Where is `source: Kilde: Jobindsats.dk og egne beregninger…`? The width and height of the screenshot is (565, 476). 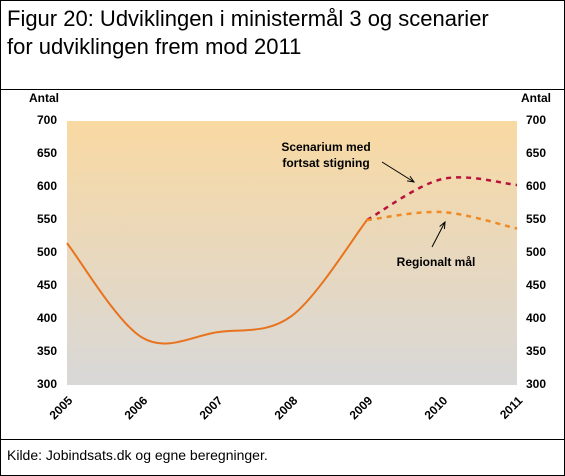
source: Kilde: Jobindsats.dk og egne beregninger… is located at coordinates (137, 455).